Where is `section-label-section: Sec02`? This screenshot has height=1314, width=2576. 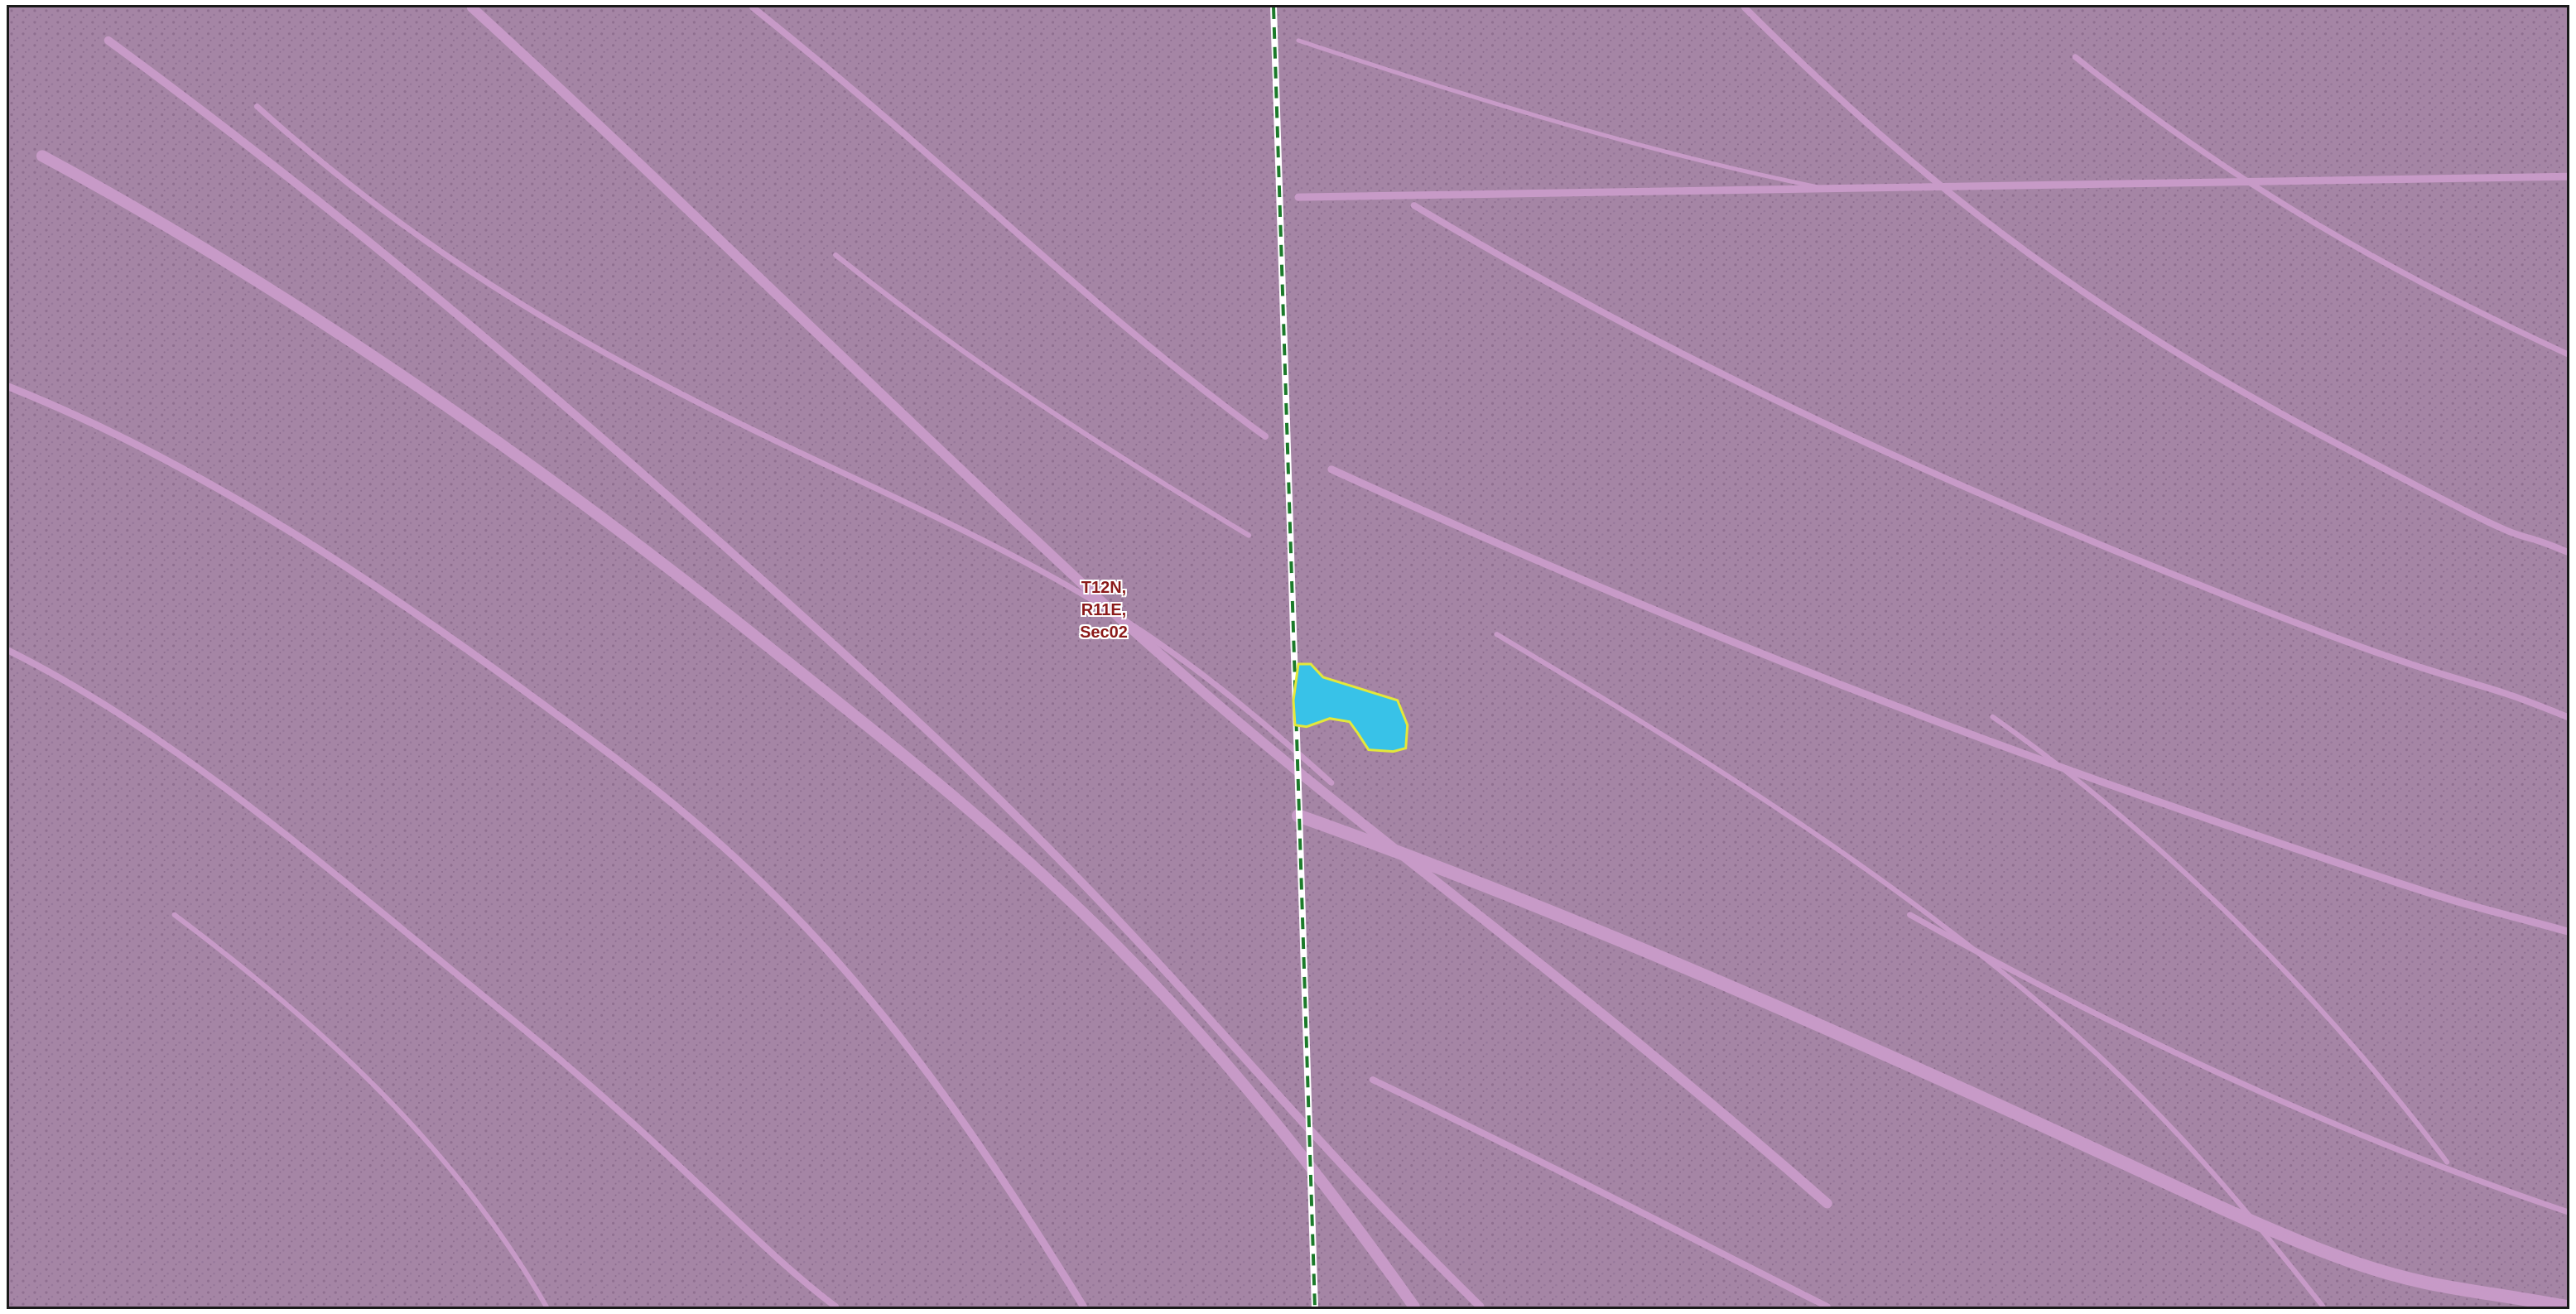 section-label-section: Sec02 is located at coordinates (1104, 633).